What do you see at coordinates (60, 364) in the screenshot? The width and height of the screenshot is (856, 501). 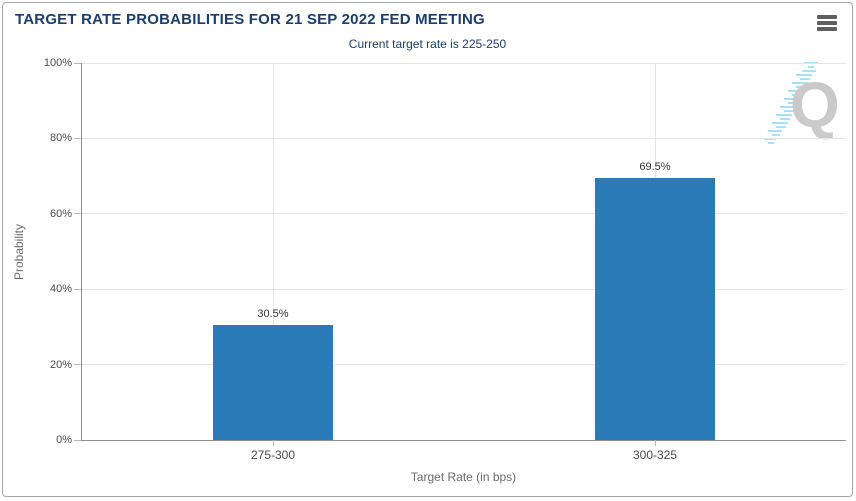 I see `y-tick-label: 20%` at bounding box center [60, 364].